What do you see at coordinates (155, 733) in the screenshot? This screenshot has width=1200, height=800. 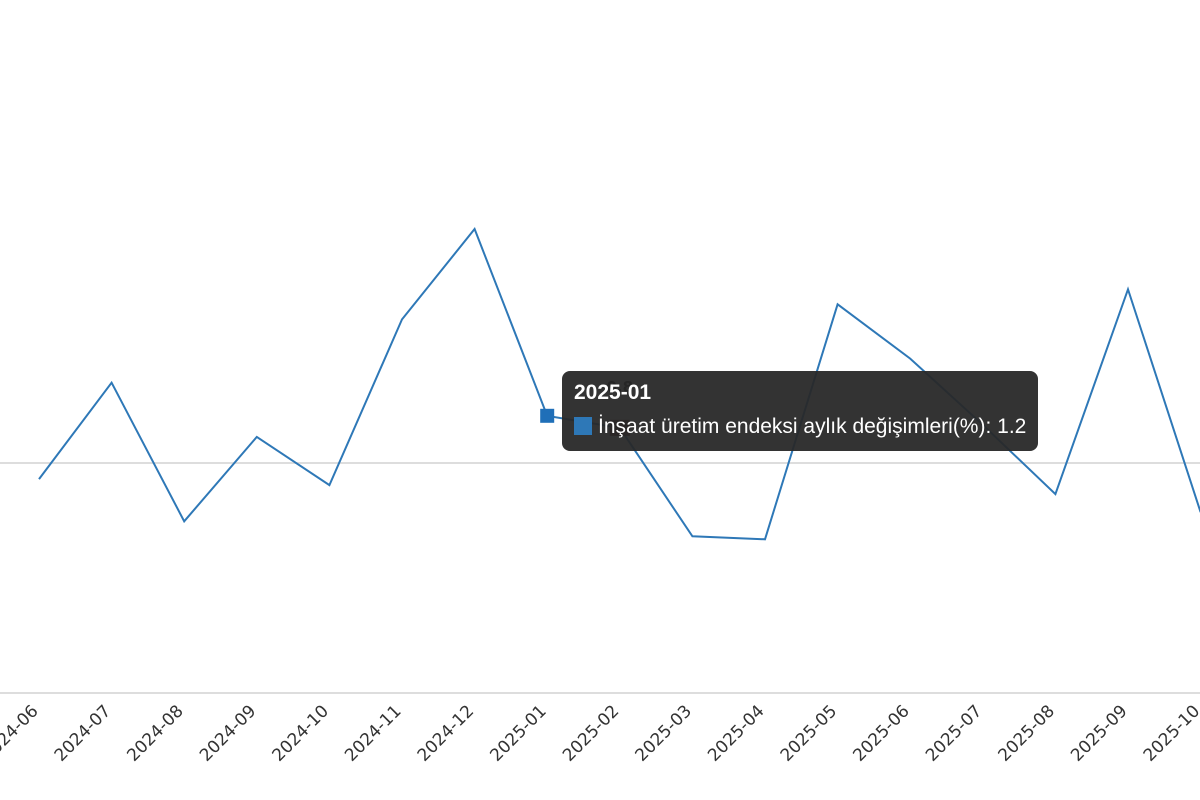 I see `x-tick-label: 2024-08` at bounding box center [155, 733].